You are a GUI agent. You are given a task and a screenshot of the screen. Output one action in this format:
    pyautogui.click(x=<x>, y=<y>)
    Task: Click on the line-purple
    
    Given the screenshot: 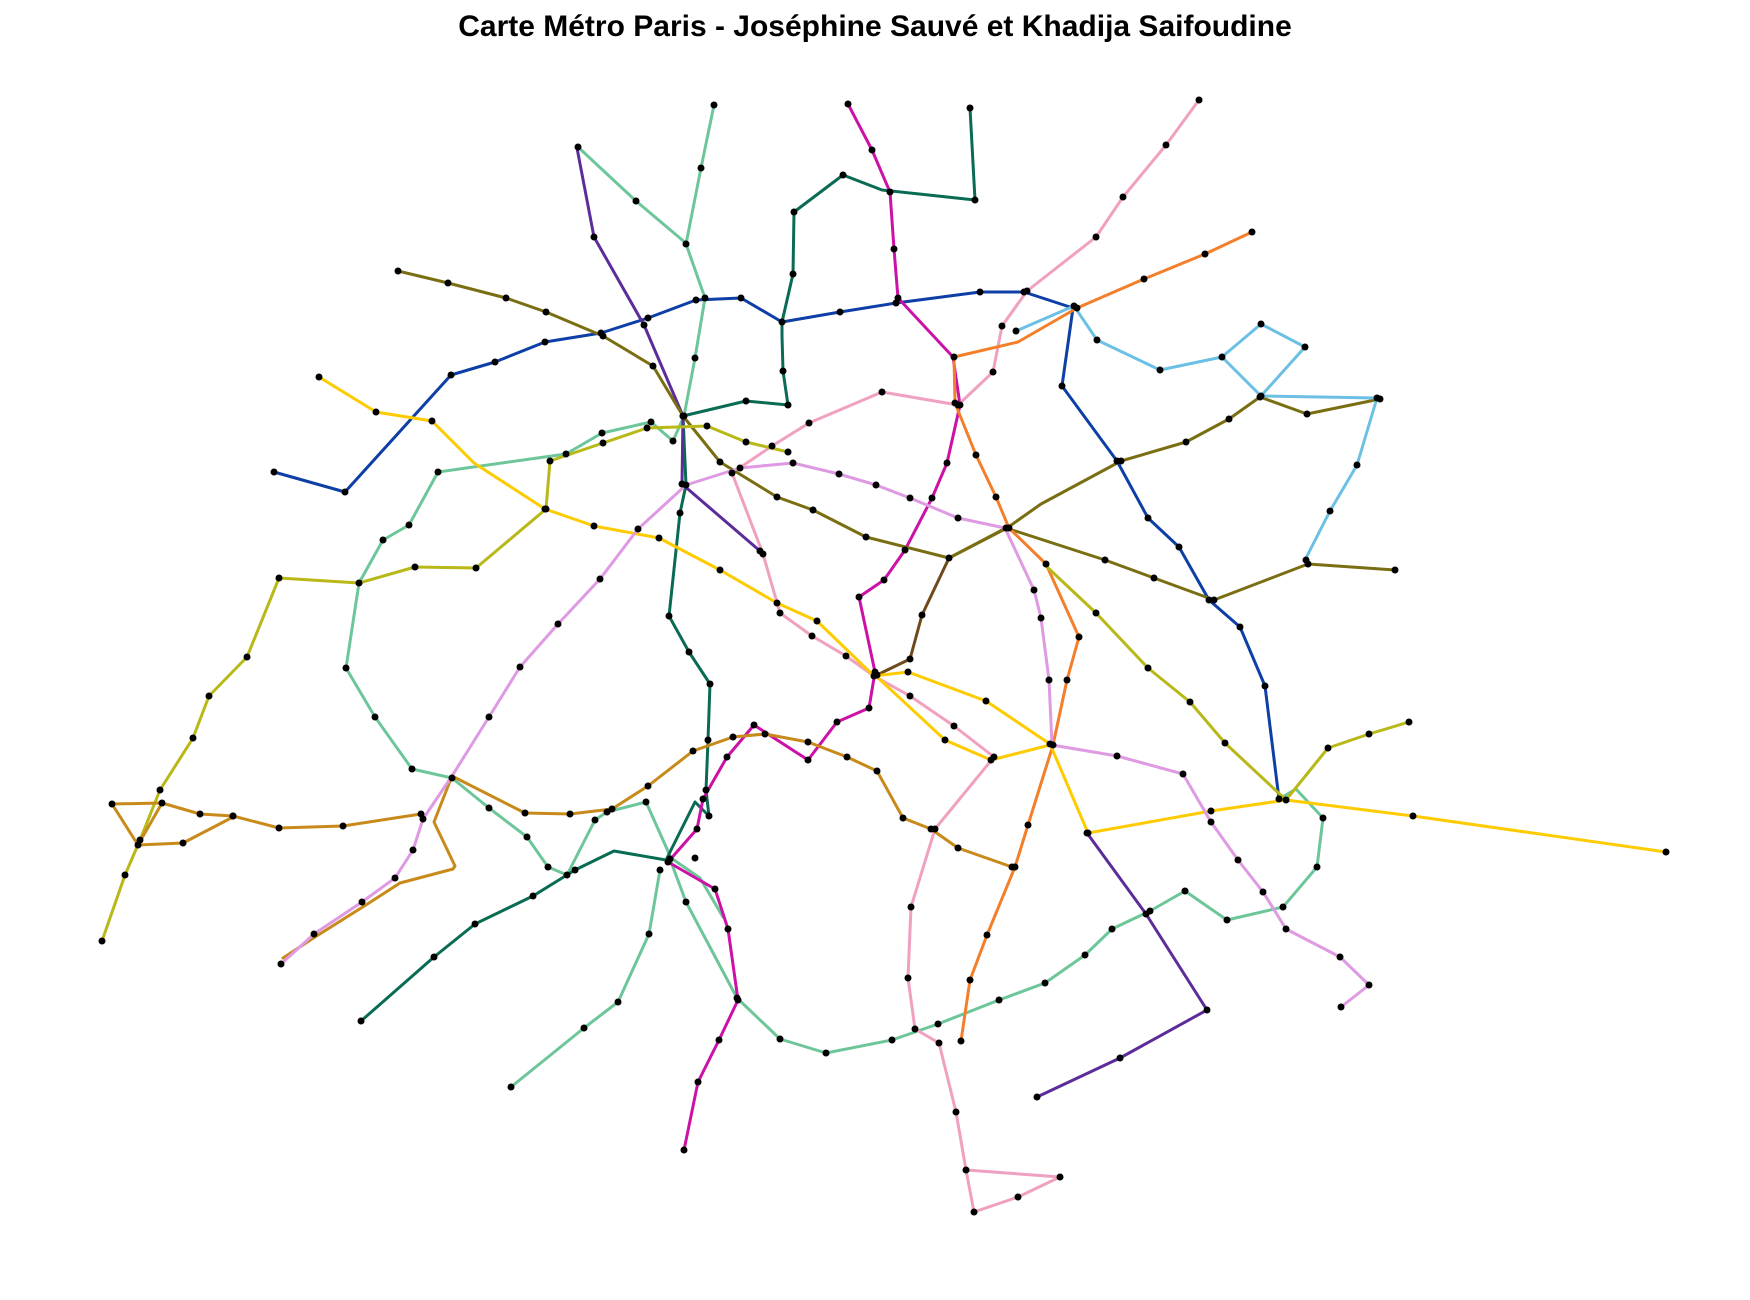 What is the action you would take?
    pyautogui.click(x=668, y=349)
    